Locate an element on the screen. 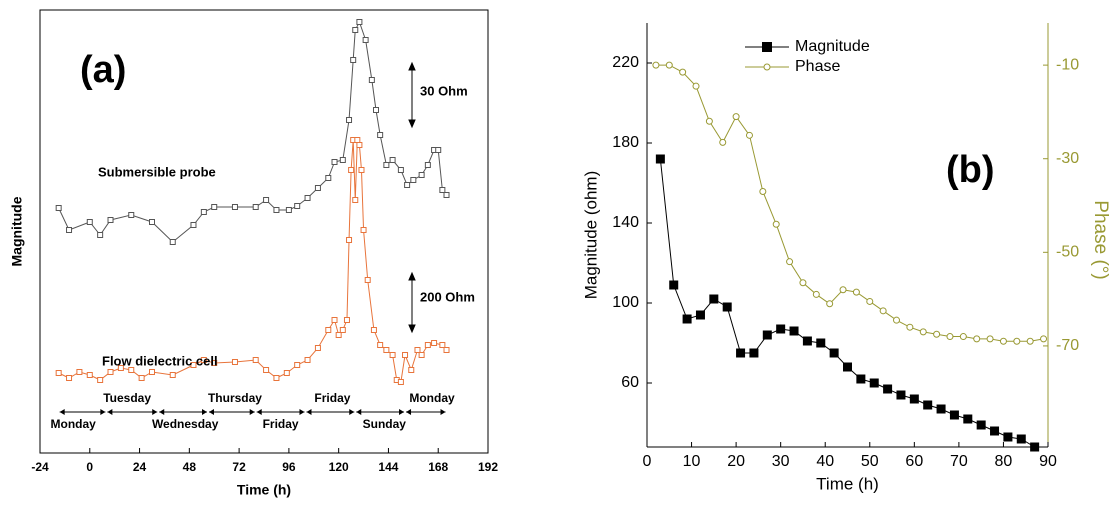  scale-label: 200 Ohm is located at coordinates (447, 296).